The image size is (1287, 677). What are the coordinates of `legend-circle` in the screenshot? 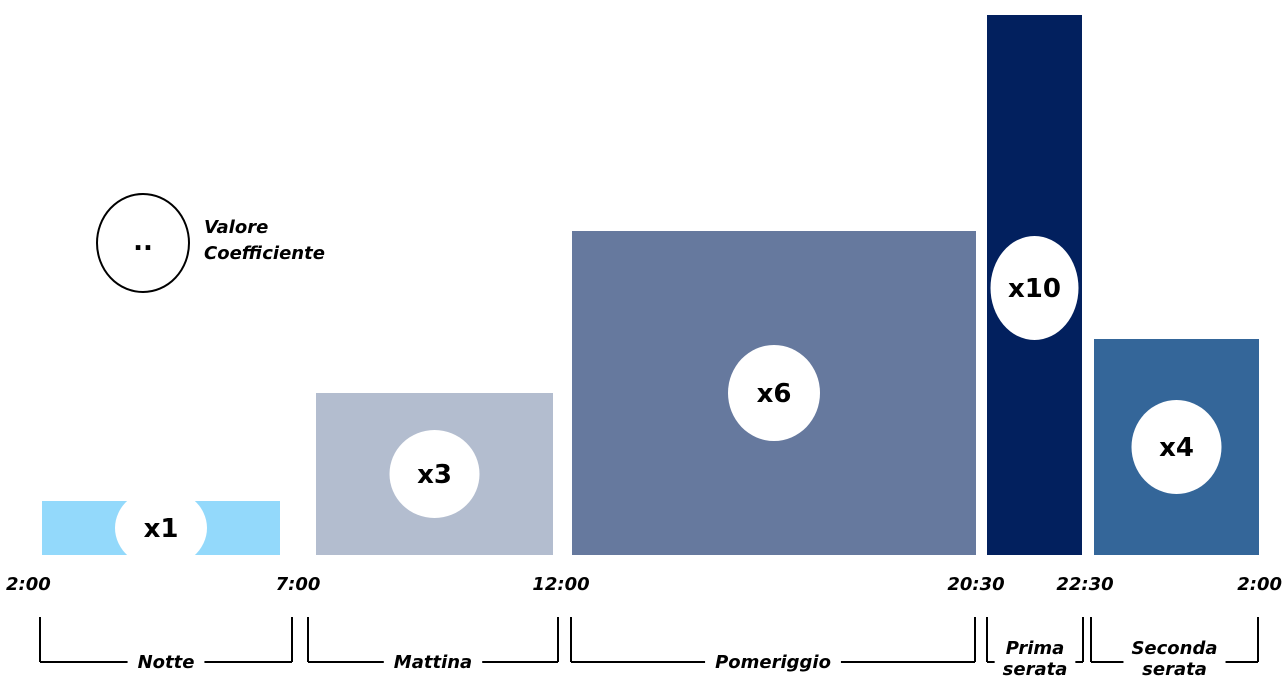 It's located at (143, 243).